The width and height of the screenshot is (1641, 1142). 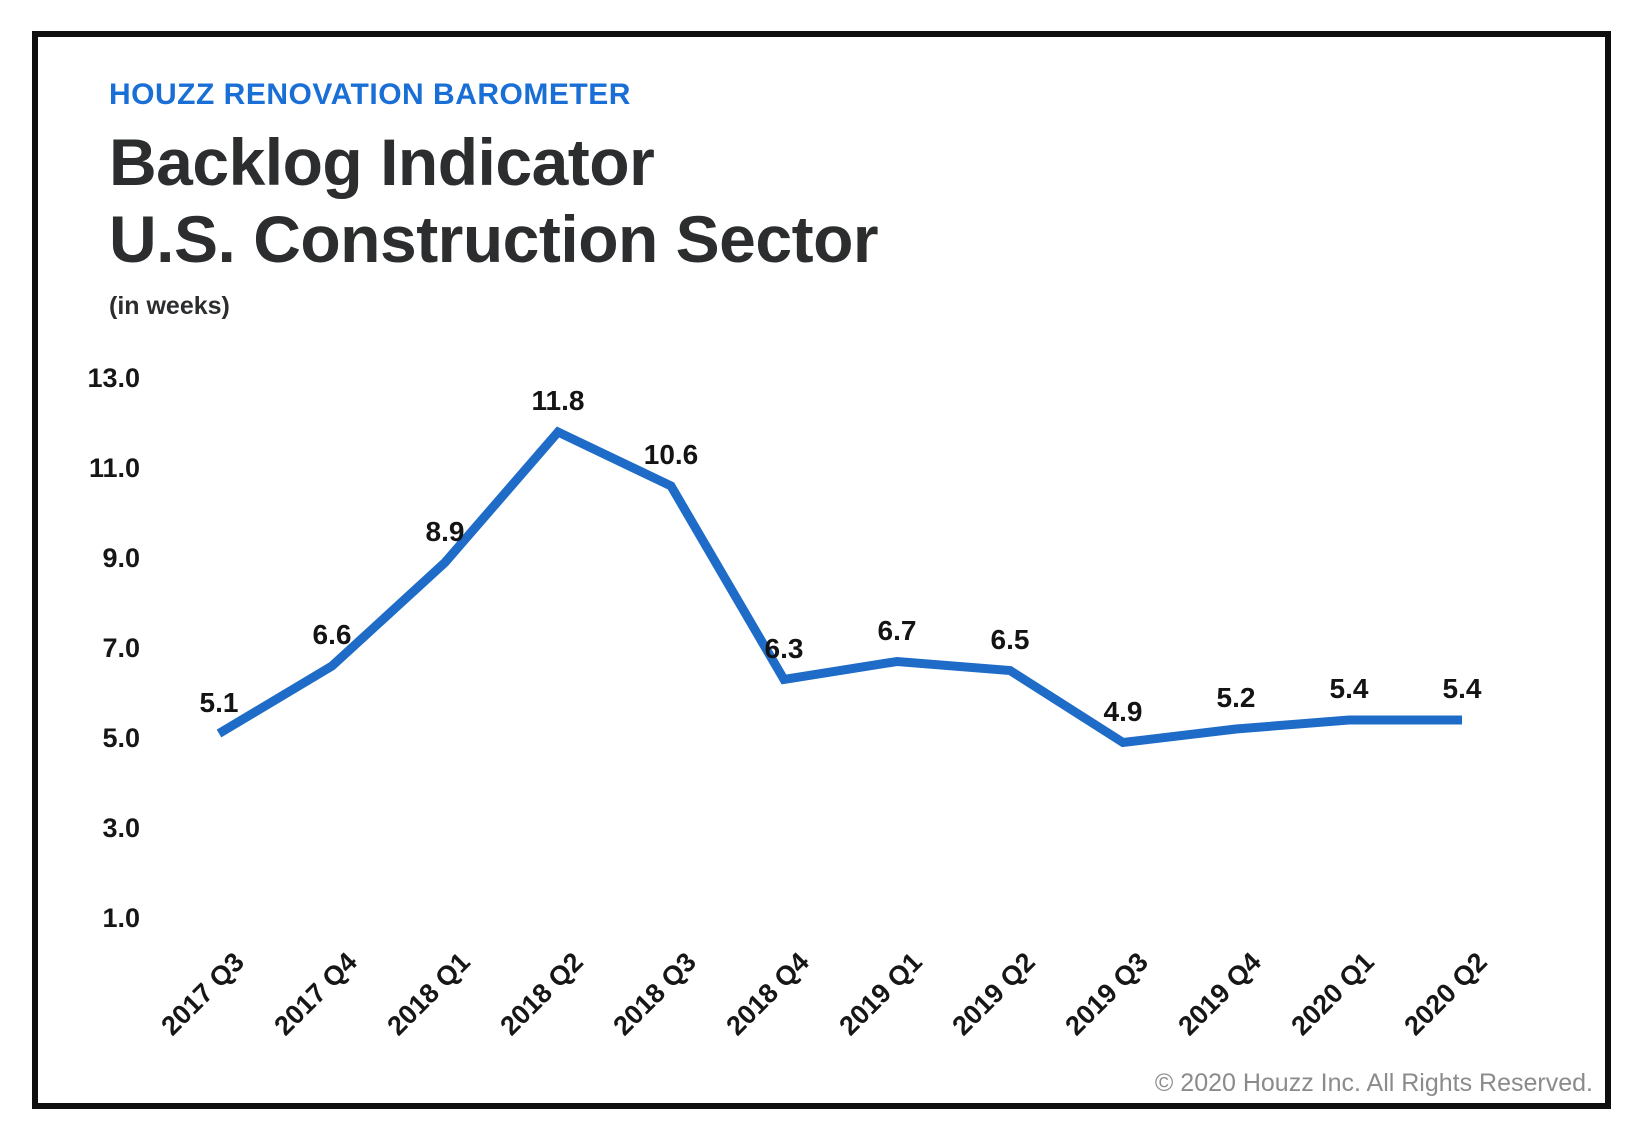 What do you see at coordinates (897, 630) in the screenshot?
I see `data-point-label: 6.7` at bounding box center [897, 630].